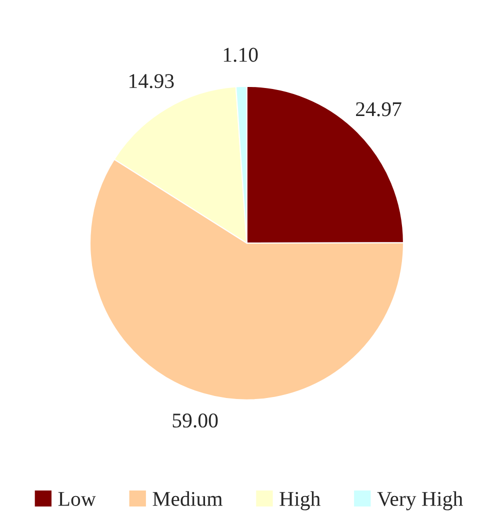 Image resolution: width=498 pixels, height=529 pixels. Describe the element at coordinates (241, 55) in the screenshot. I see `data-label: 1.10` at that location.